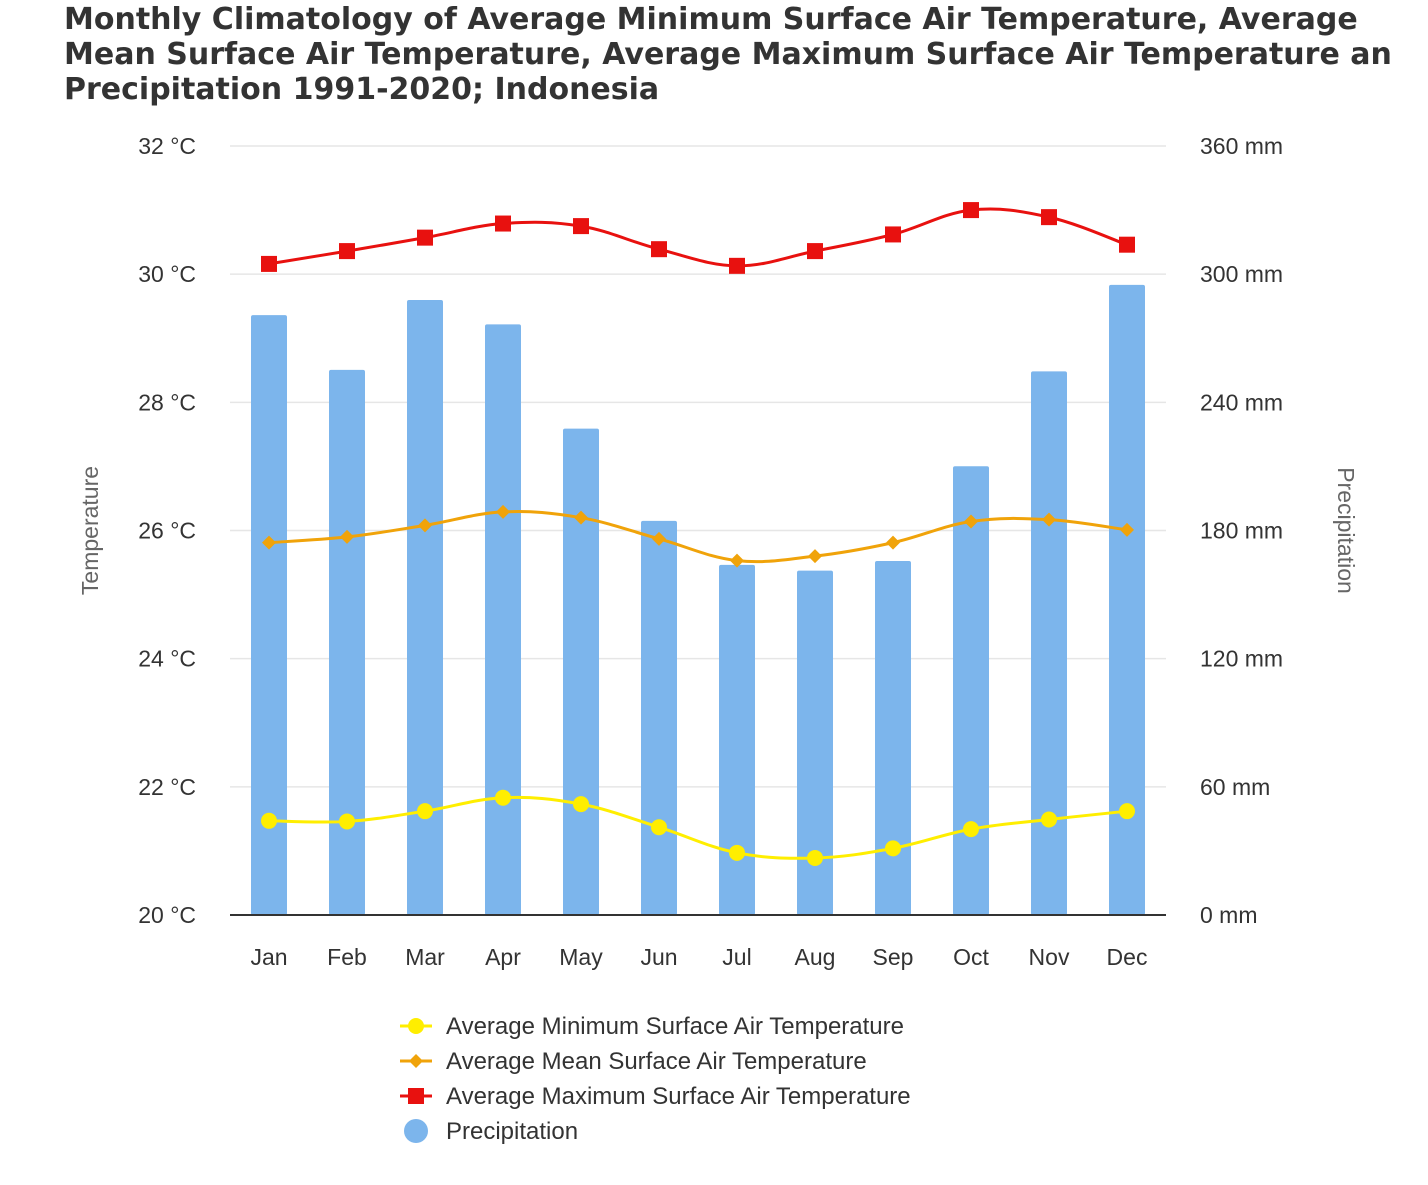 The image size is (1428, 1185). Describe the element at coordinates (675, 1026) in the screenshot. I see `legend-label: Average Minimum Surface Air Temperature` at that location.